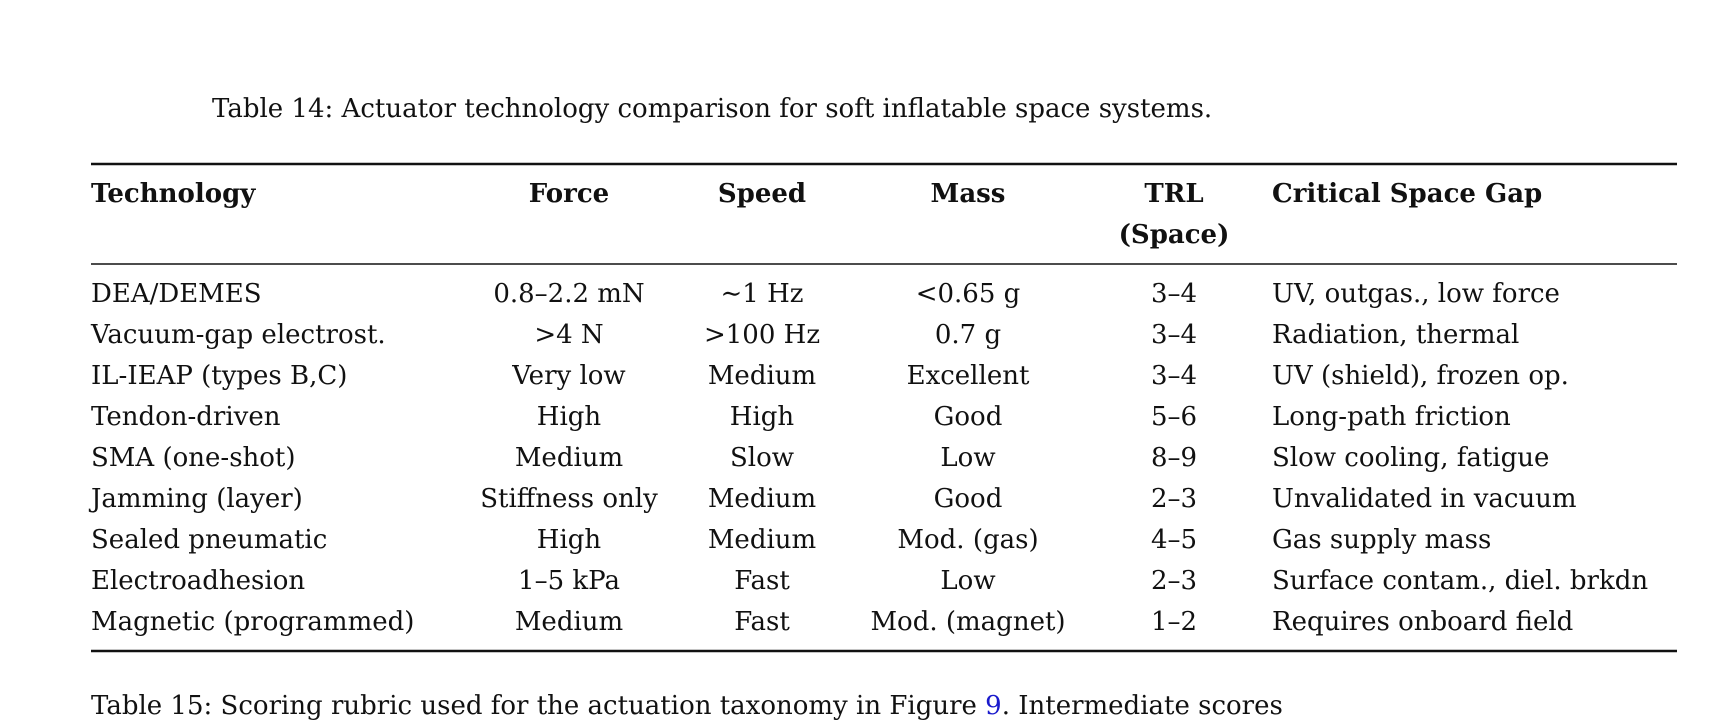 Image resolution: width=1710 pixels, height=726 pixels. Describe the element at coordinates (967, 622) in the screenshot. I see `table-cell: Mod. (magnet)` at that location.